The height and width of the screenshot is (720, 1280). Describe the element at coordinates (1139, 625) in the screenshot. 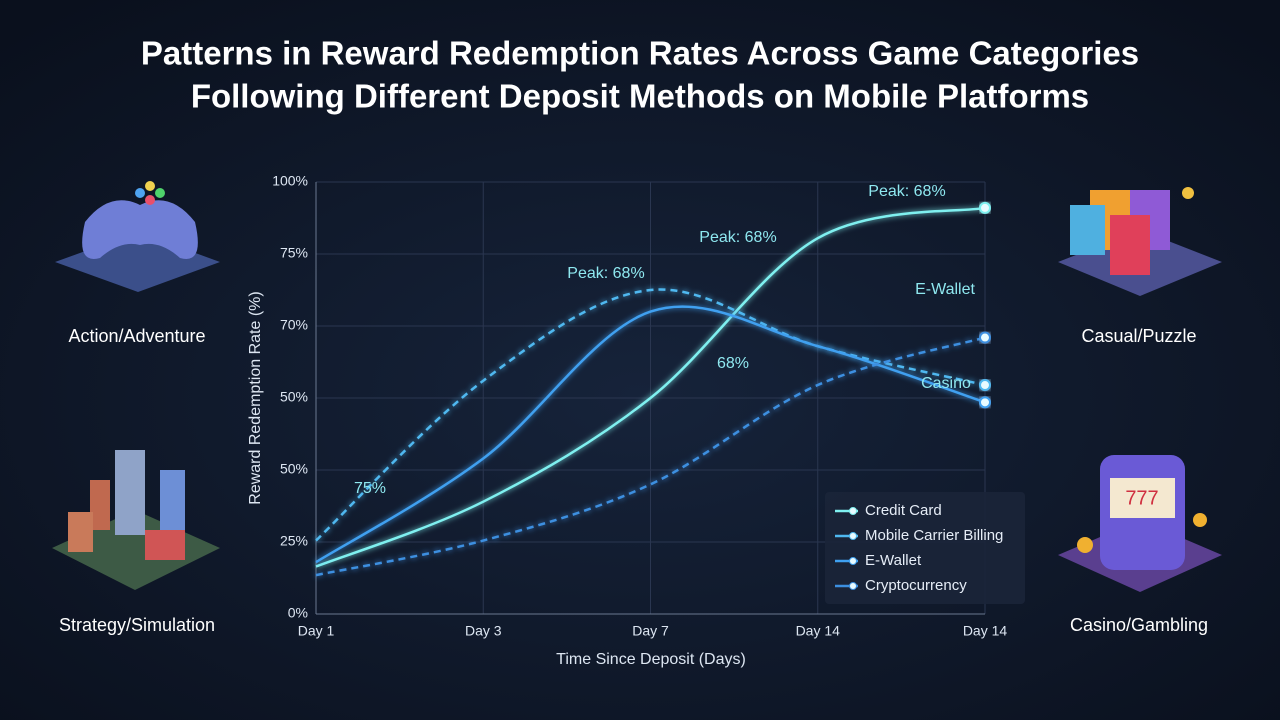

I see `category-label: Casino/Gambling` at that location.